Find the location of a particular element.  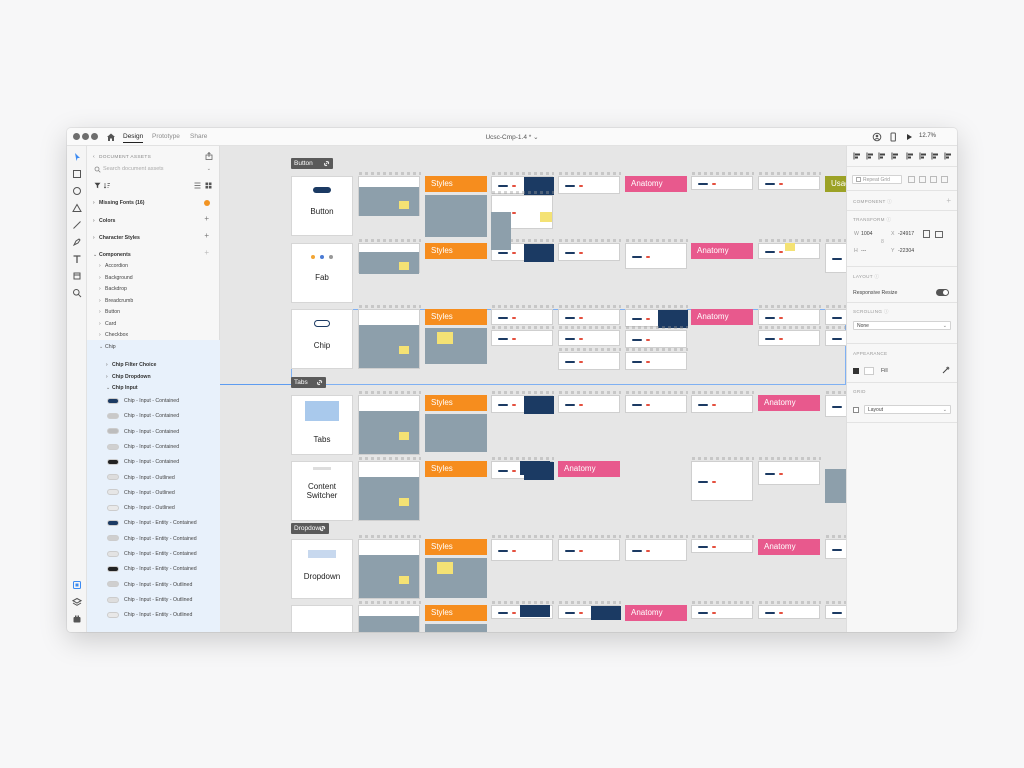

boolean-subtract-icon is located at coordinates (933, 179).